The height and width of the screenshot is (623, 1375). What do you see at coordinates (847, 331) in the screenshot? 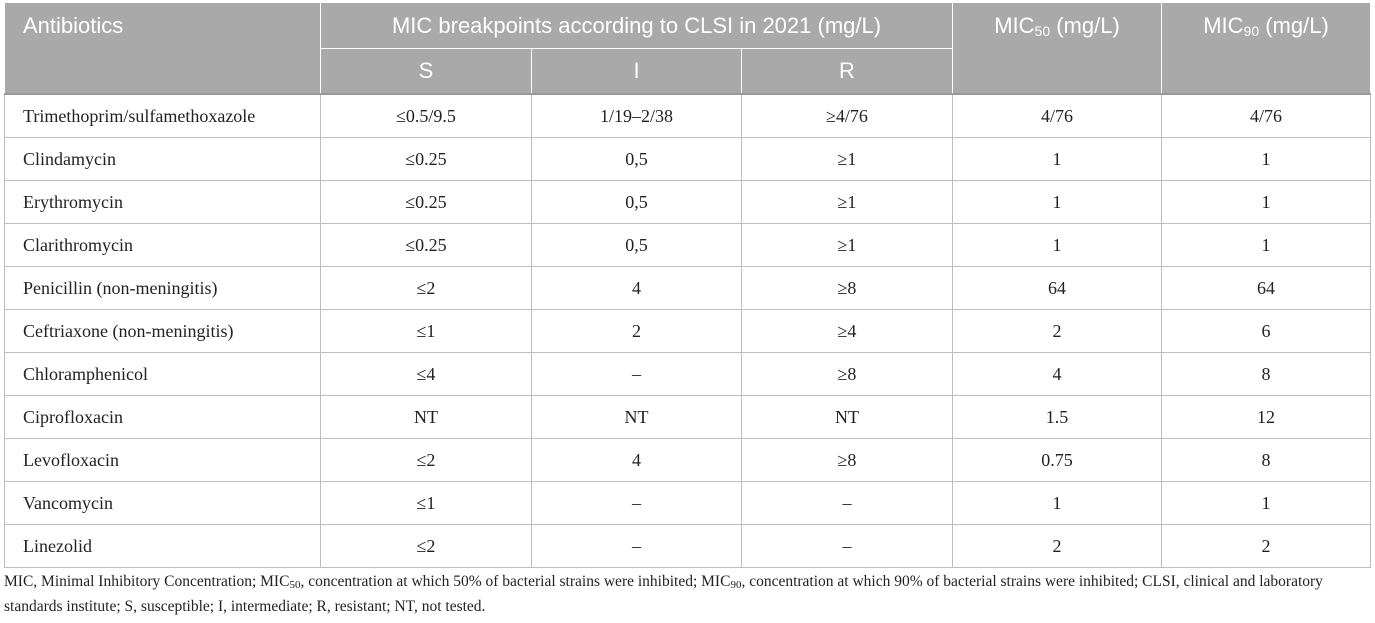
I see `cell-r: ≥4` at bounding box center [847, 331].